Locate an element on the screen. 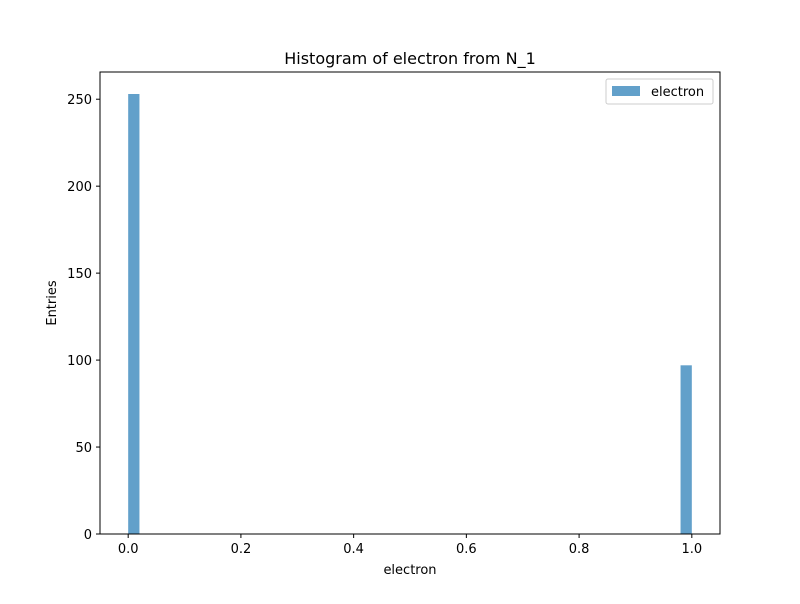  x-tick-label: 1.0 is located at coordinates (691, 549).